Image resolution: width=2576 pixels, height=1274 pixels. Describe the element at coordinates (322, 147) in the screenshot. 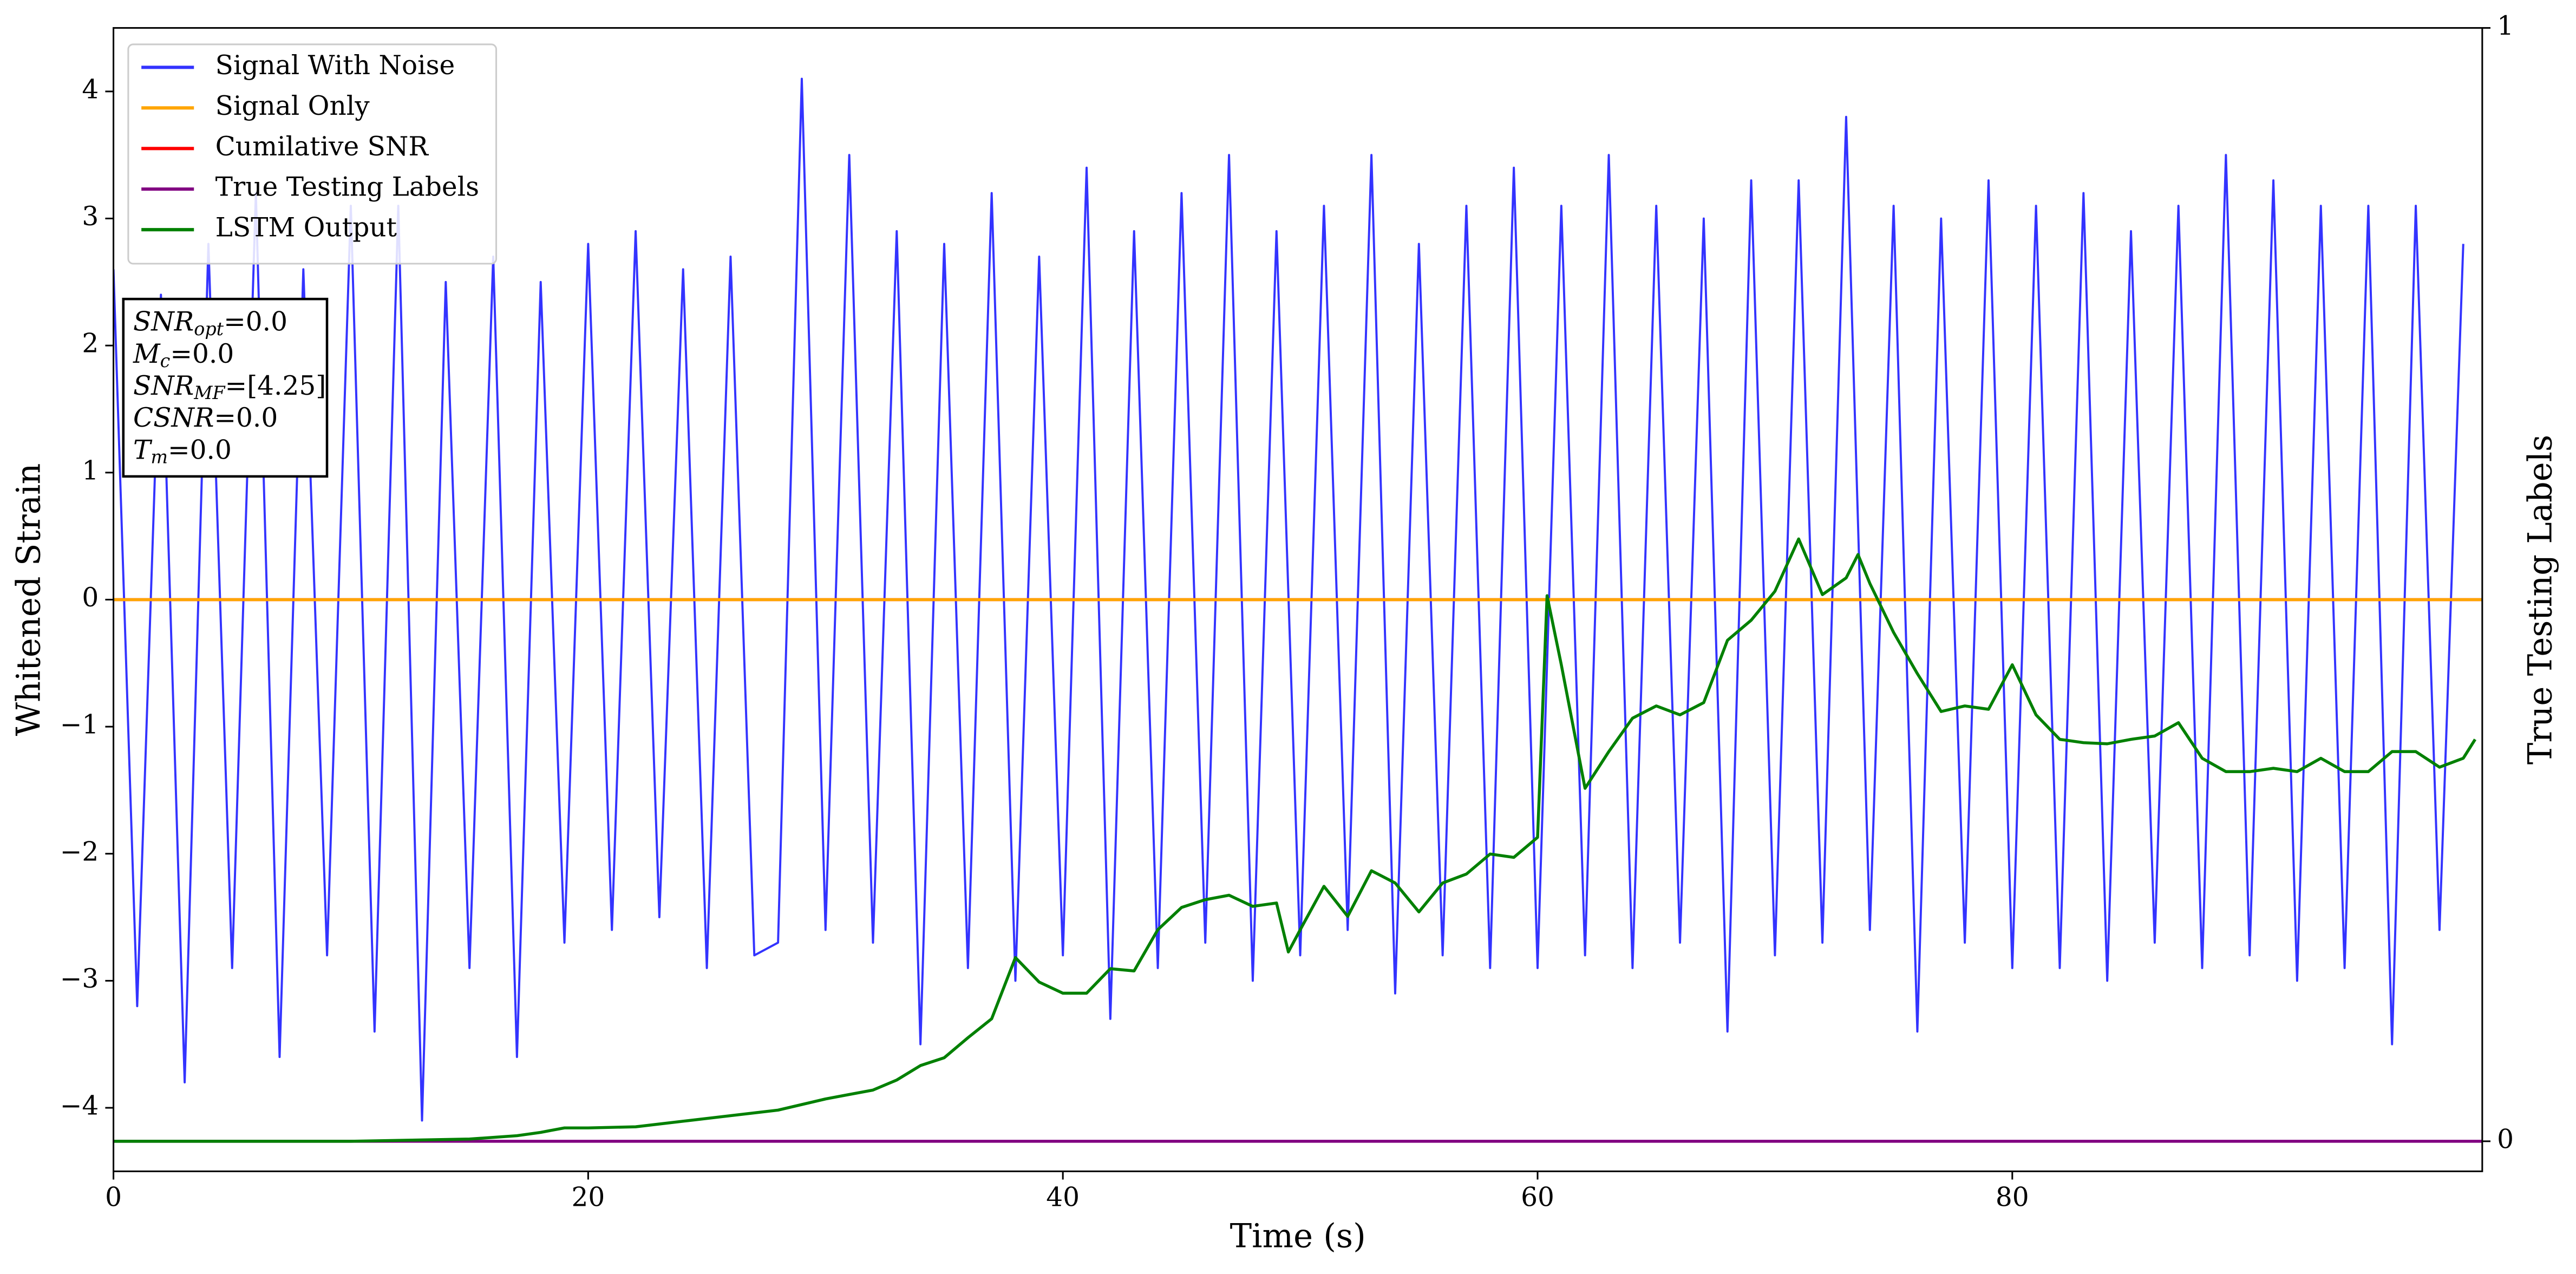

I see `legend-label: Cumilative SNR` at that location.